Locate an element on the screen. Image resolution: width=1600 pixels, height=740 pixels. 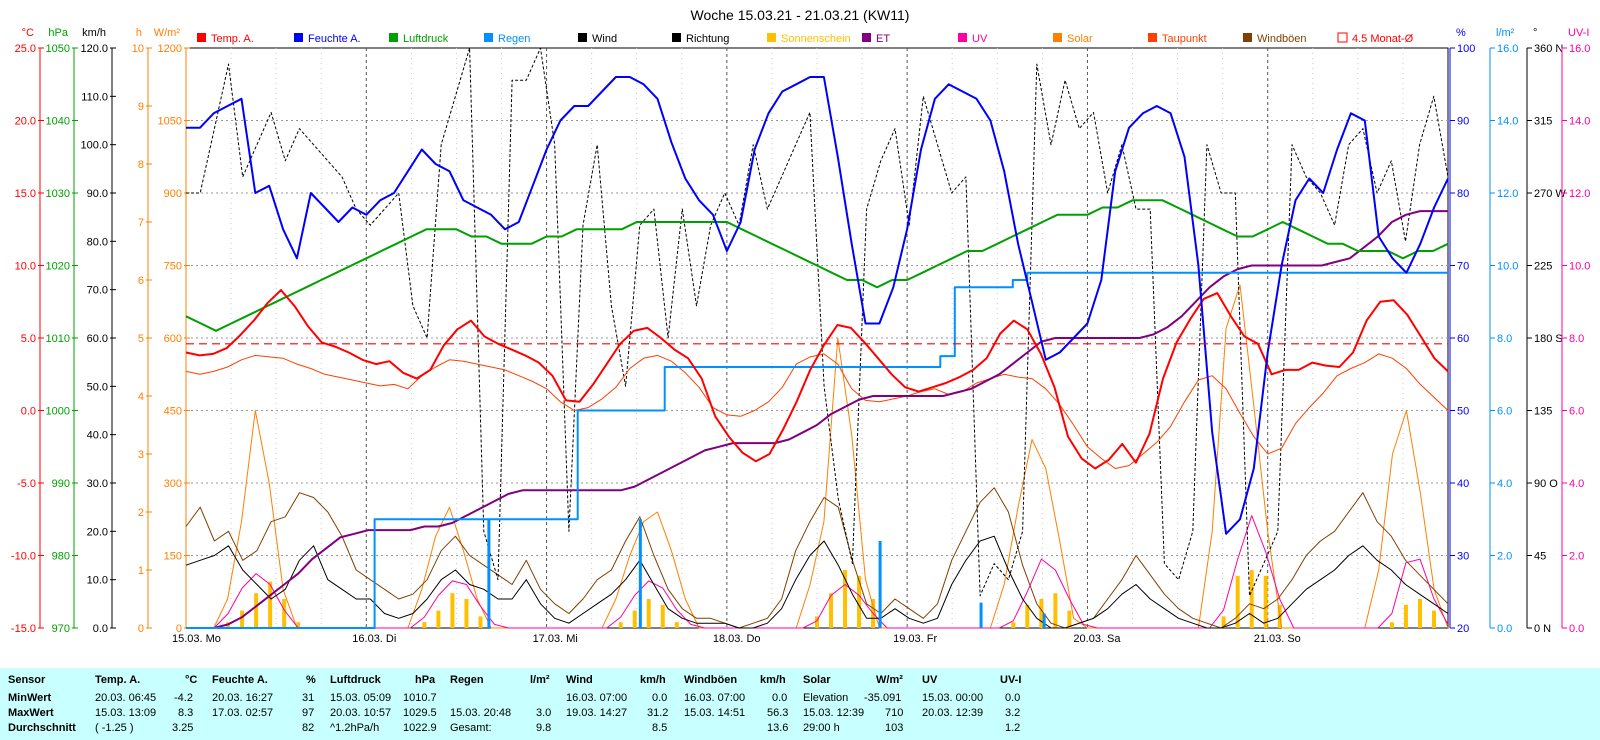
gust-avg-value: 13.6 is located at coordinates (778, 728).